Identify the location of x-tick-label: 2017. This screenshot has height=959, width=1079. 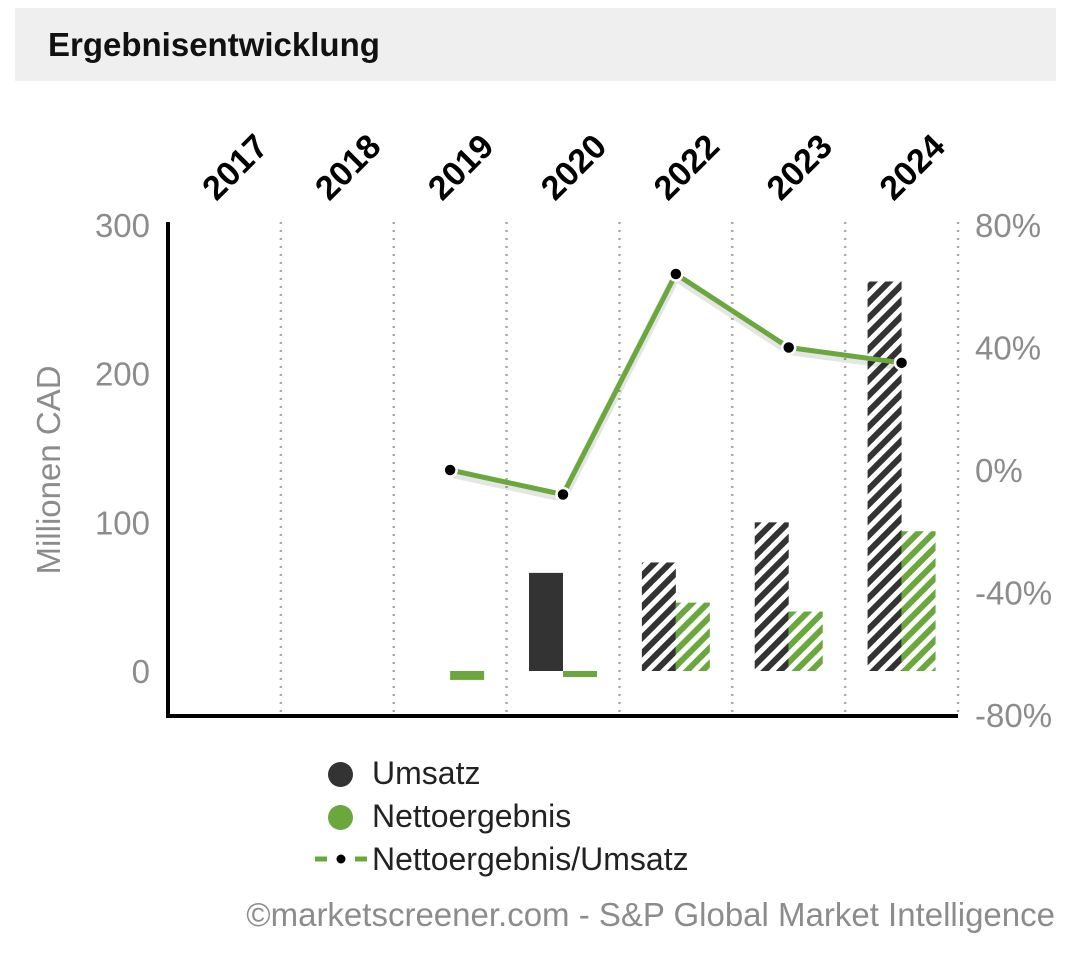
(235, 167).